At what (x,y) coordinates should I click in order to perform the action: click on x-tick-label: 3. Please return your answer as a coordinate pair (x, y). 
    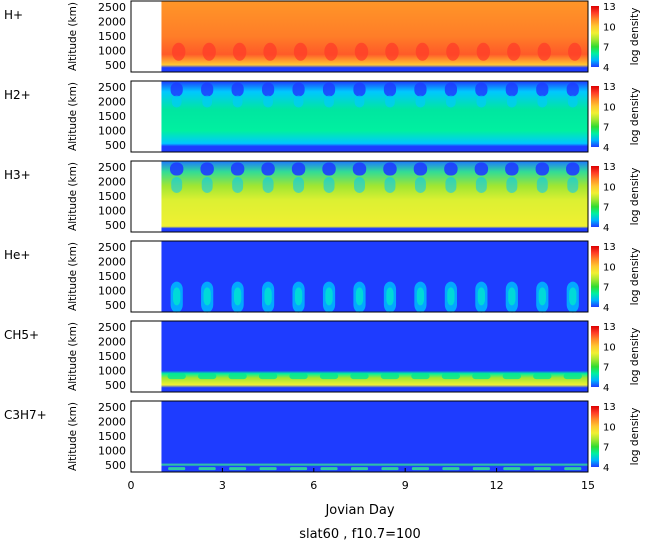
    Looking at the image, I should click on (222, 485).